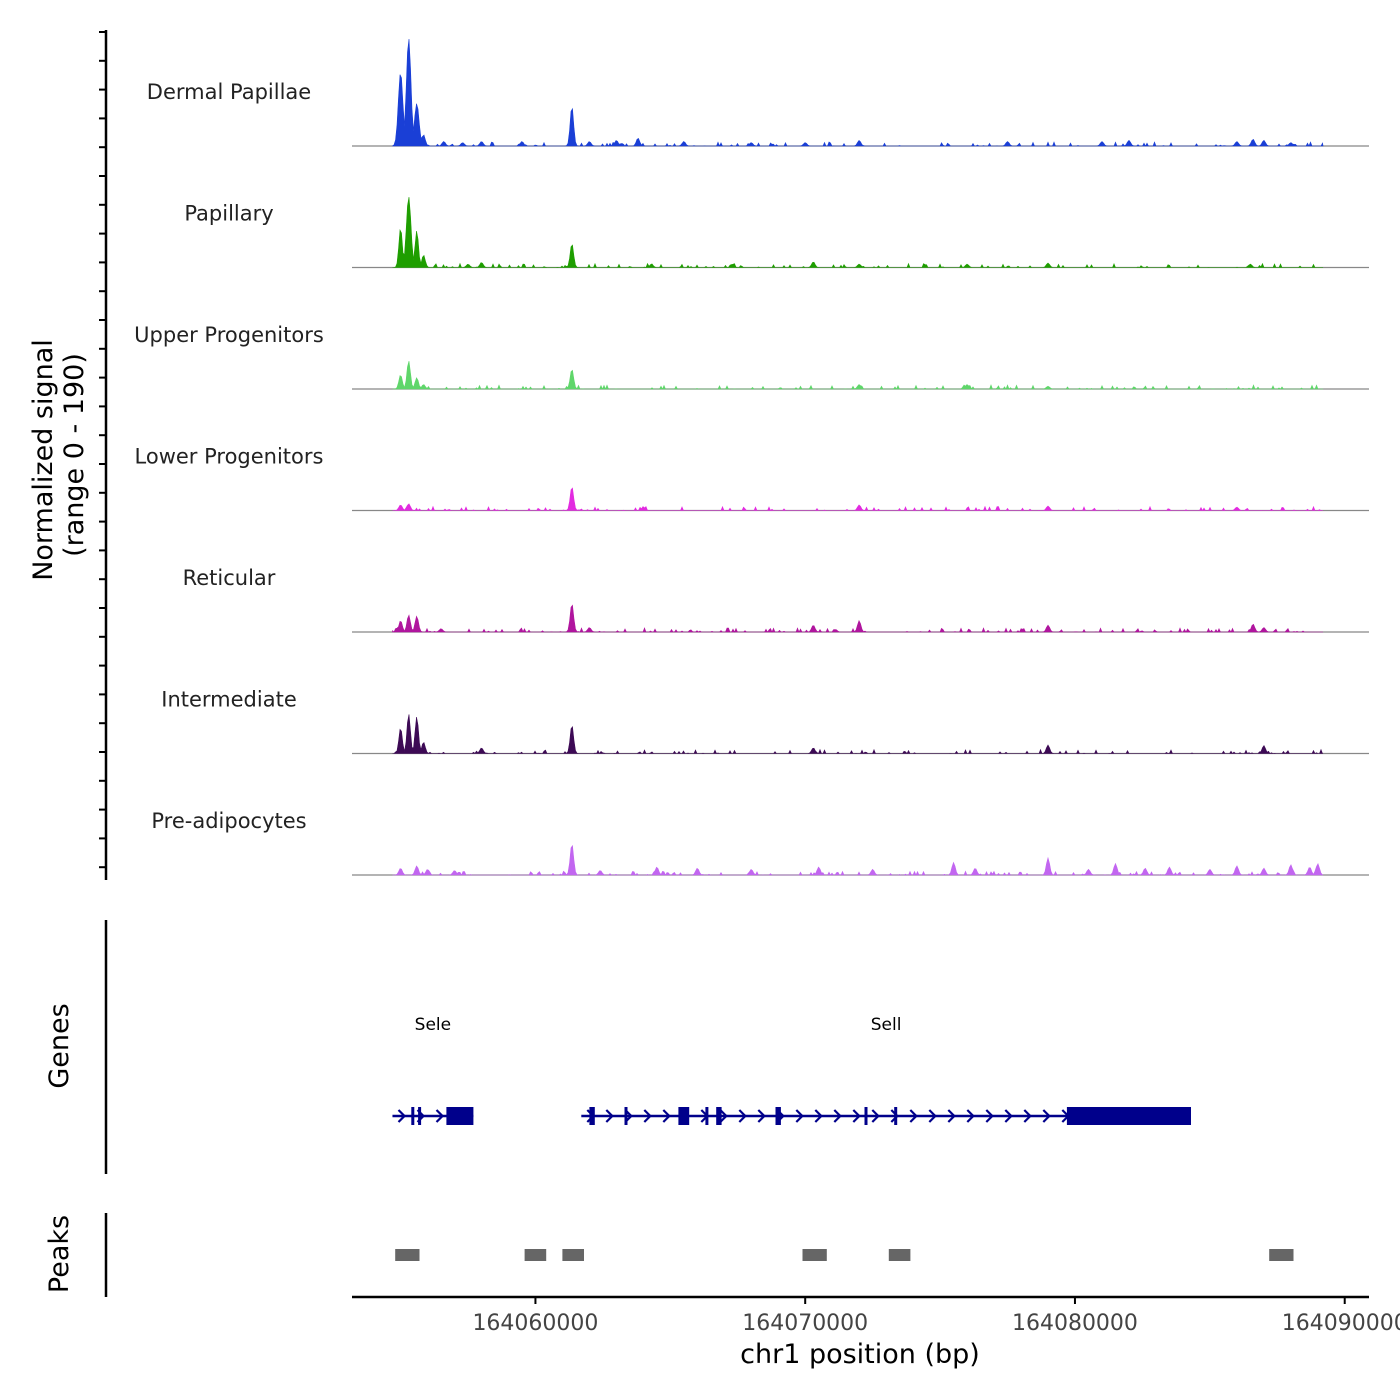  I want to click on peaks-track, so click(844, 1255).